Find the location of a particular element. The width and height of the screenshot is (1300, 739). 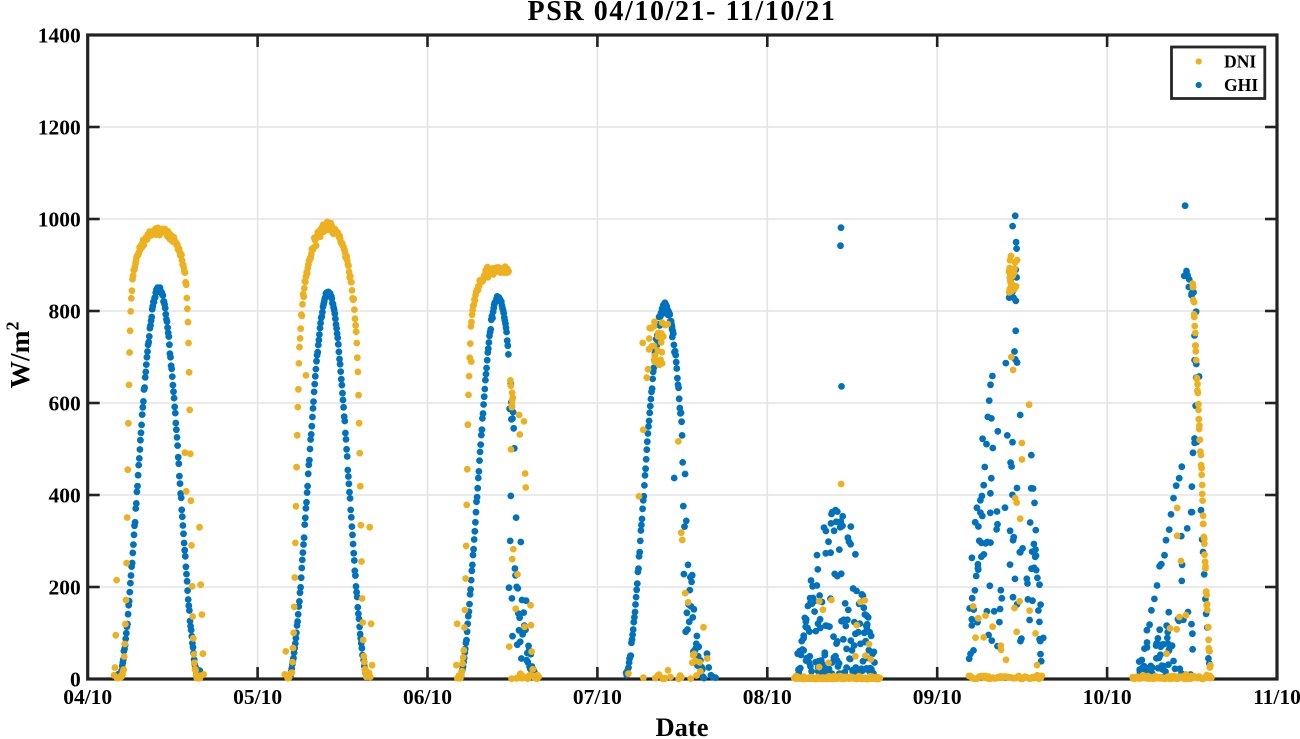

svg-text: 05/10 is located at coordinates (257, 697).